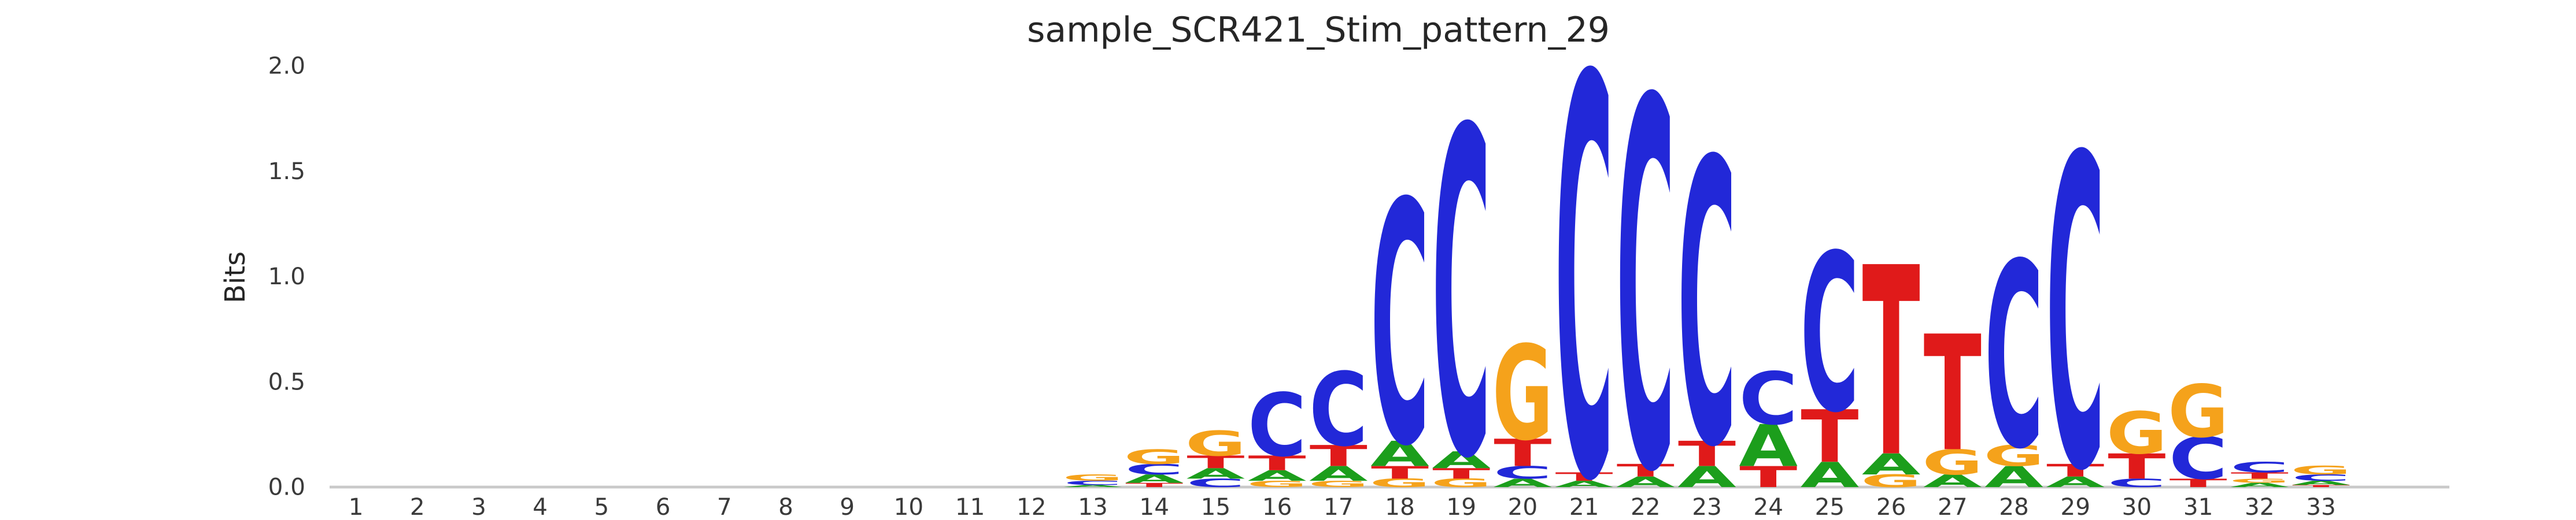 The height and width of the screenshot is (520, 2576). What do you see at coordinates (286, 381) in the screenshot?
I see `y-tick-label: 0.5` at bounding box center [286, 381].